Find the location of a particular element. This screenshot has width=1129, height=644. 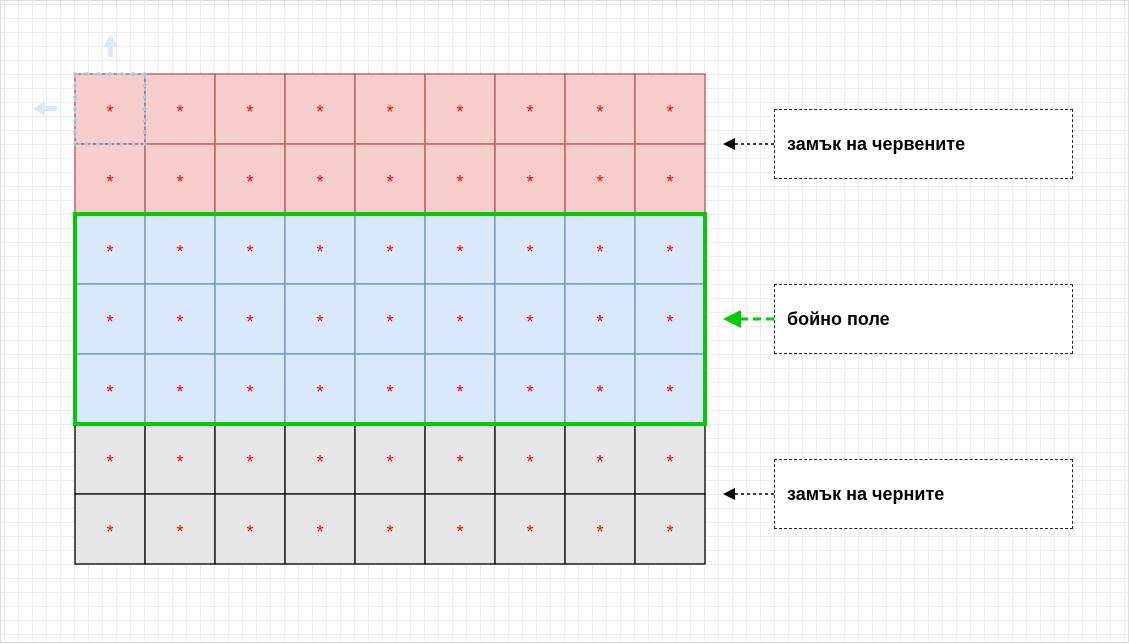

black-castle-arrow-icon is located at coordinates (748, 494).